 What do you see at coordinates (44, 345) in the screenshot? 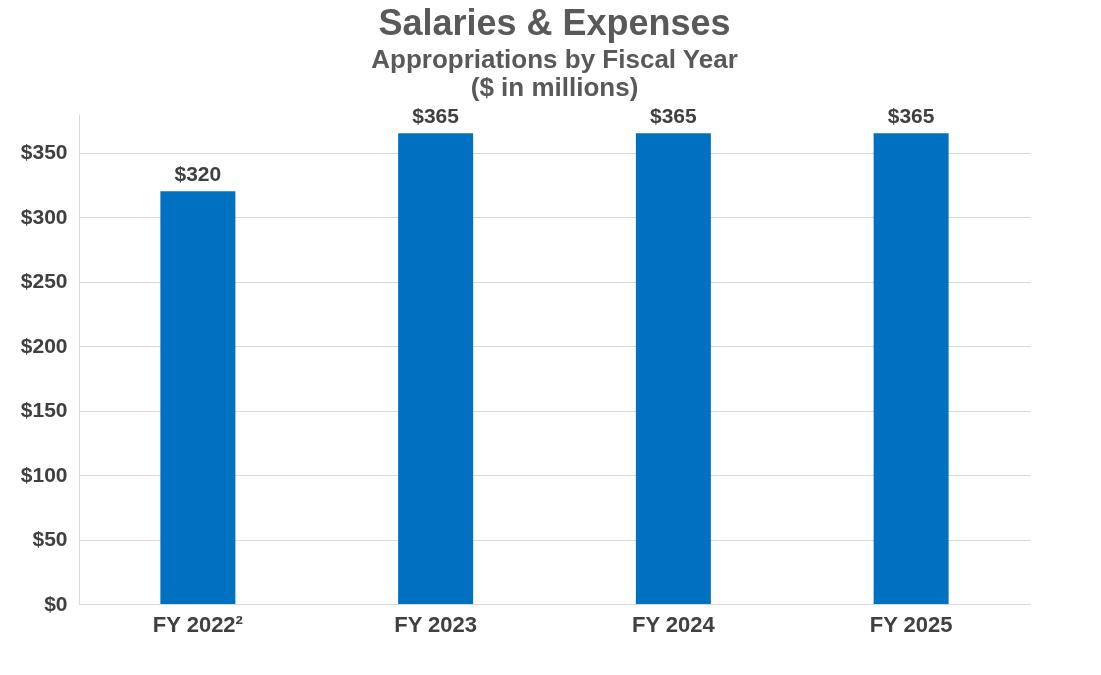
I see `y-tick-label: $200` at bounding box center [44, 345].